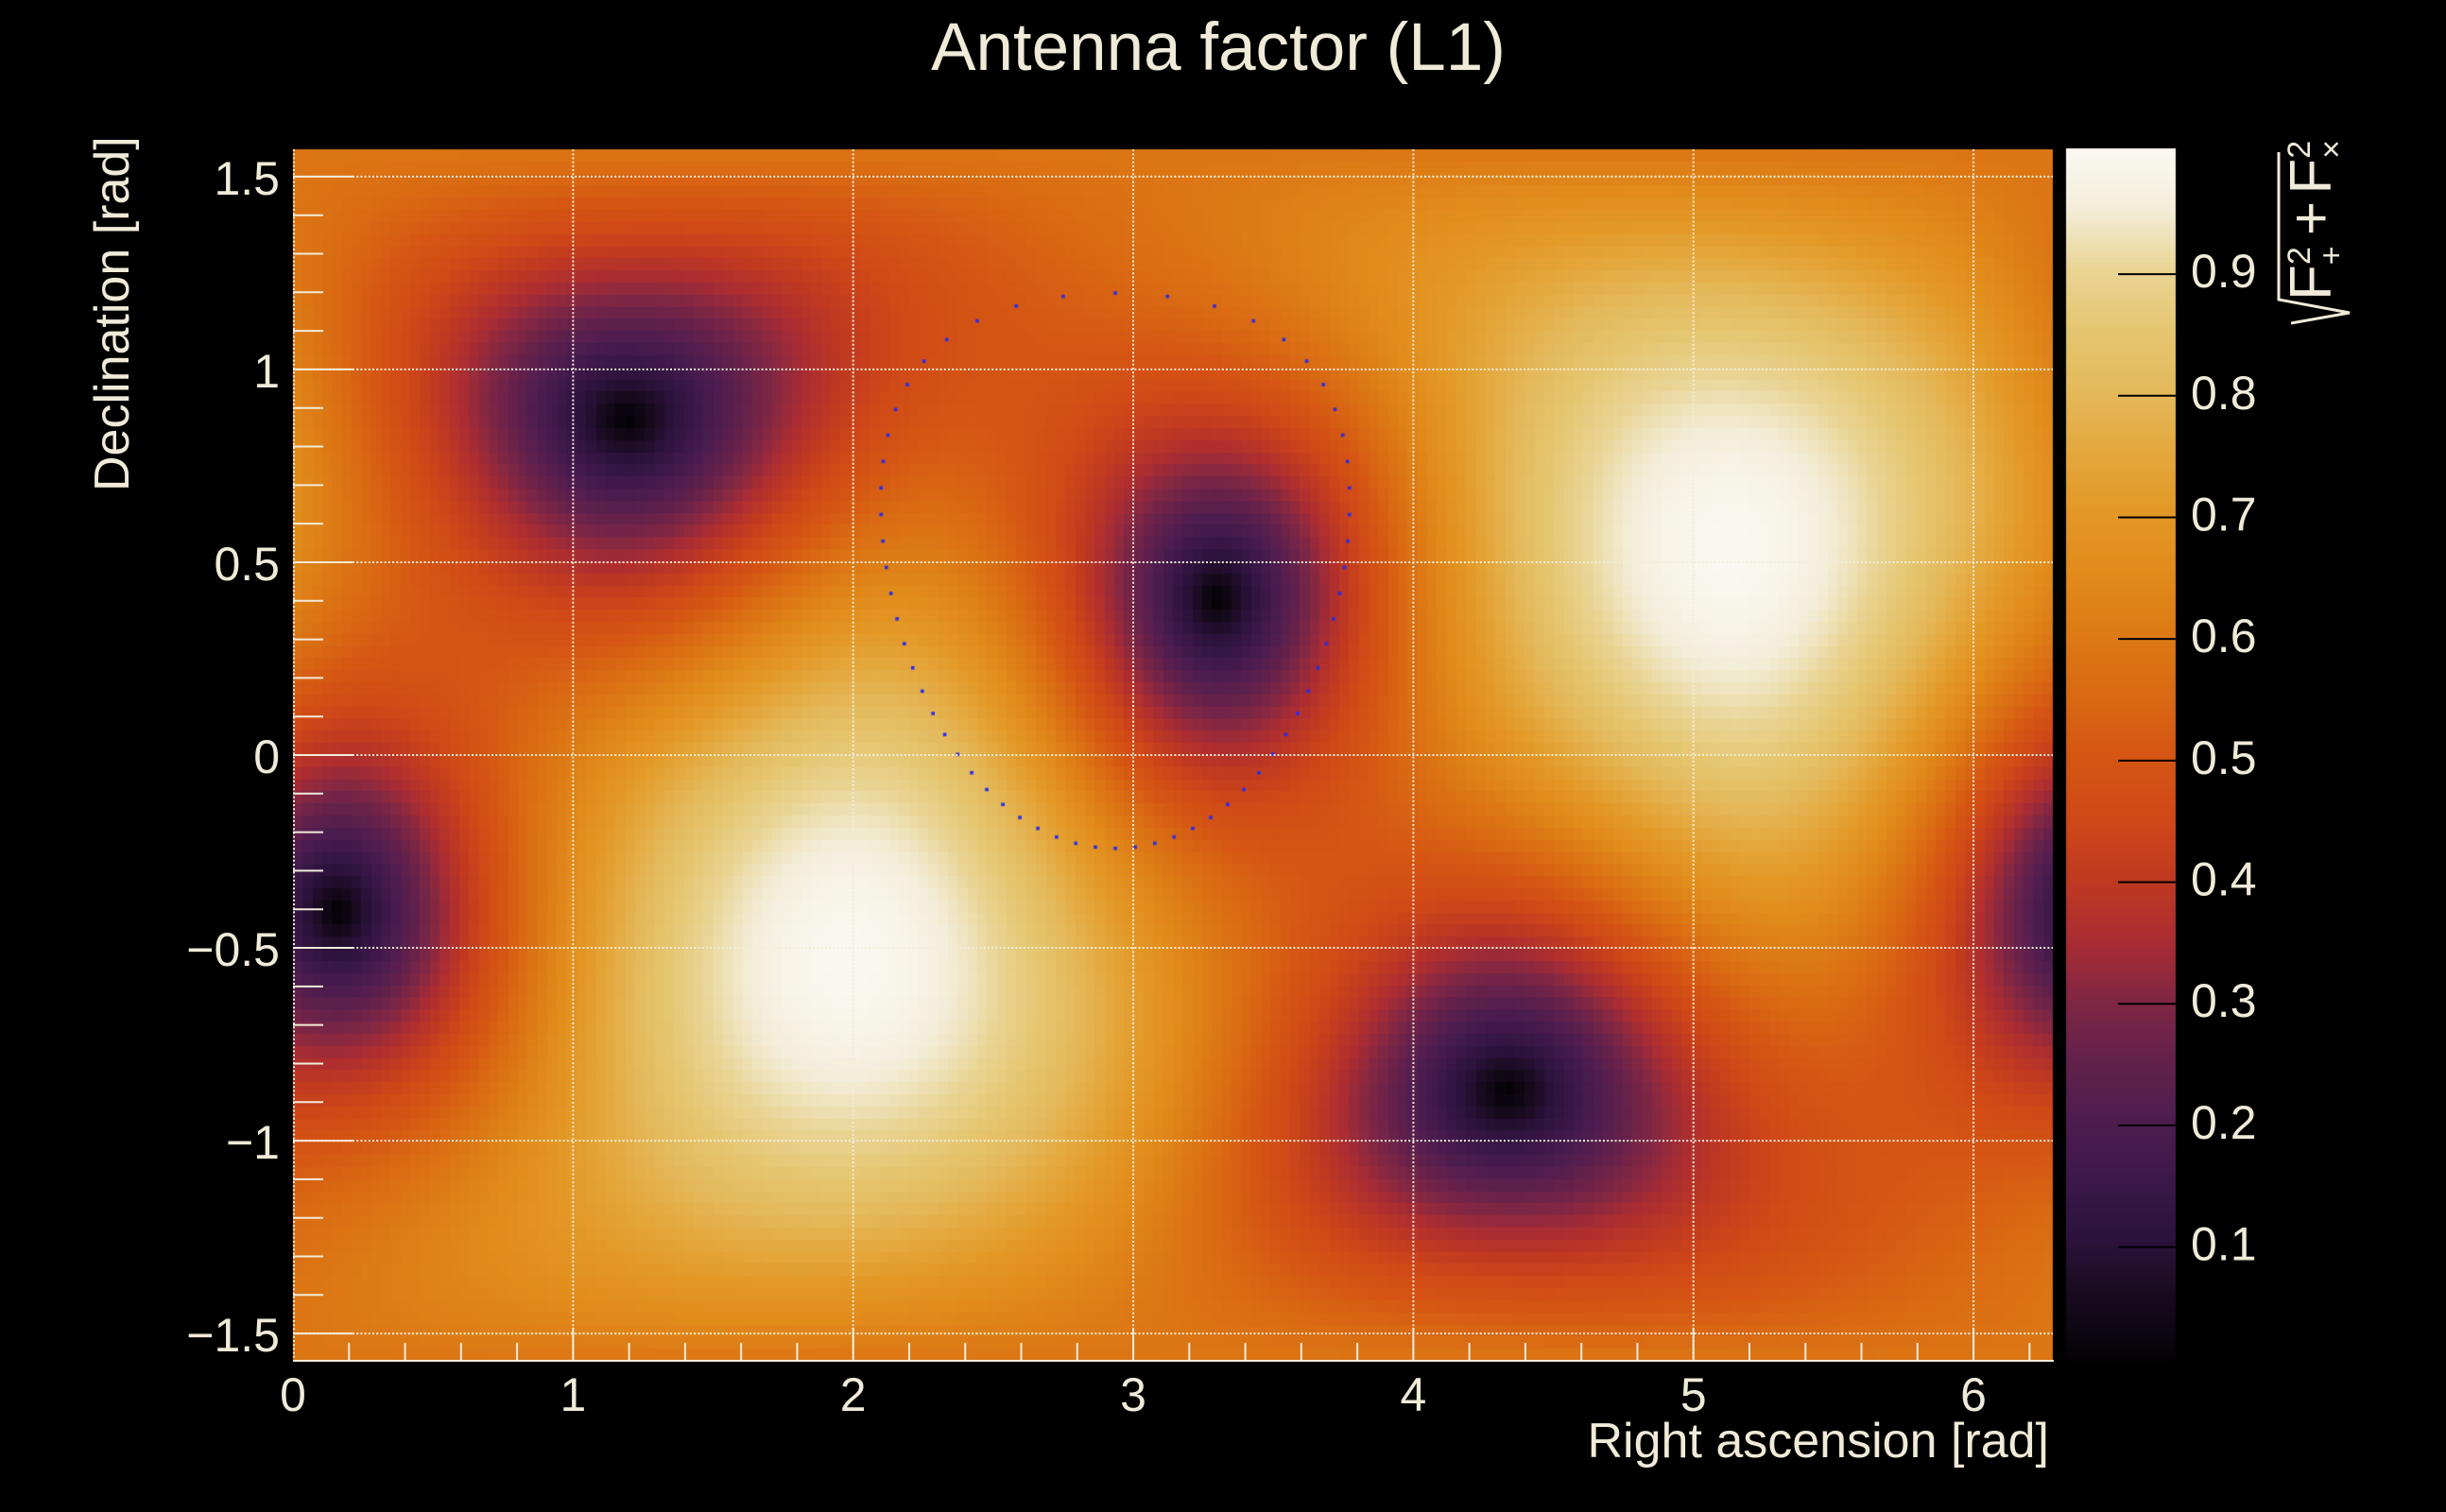 The width and height of the screenshot is (2446, 1512). Describe the element at coordinates (2224, 1122) in the screenshot. I see `svg-text: 0.2` at that location.